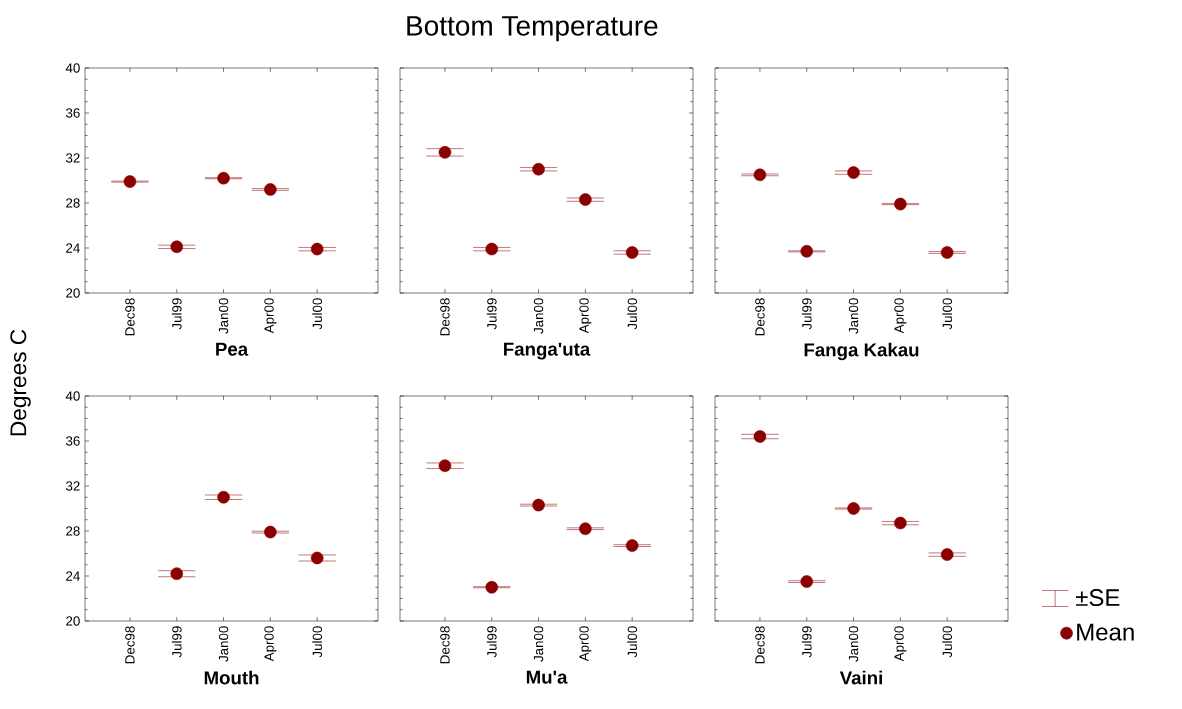 This screenshot has width=1182, height=709. Describe the element at coordinates (232, 349) in the screenshot. I see `x-axis-title: Pea` at that location.